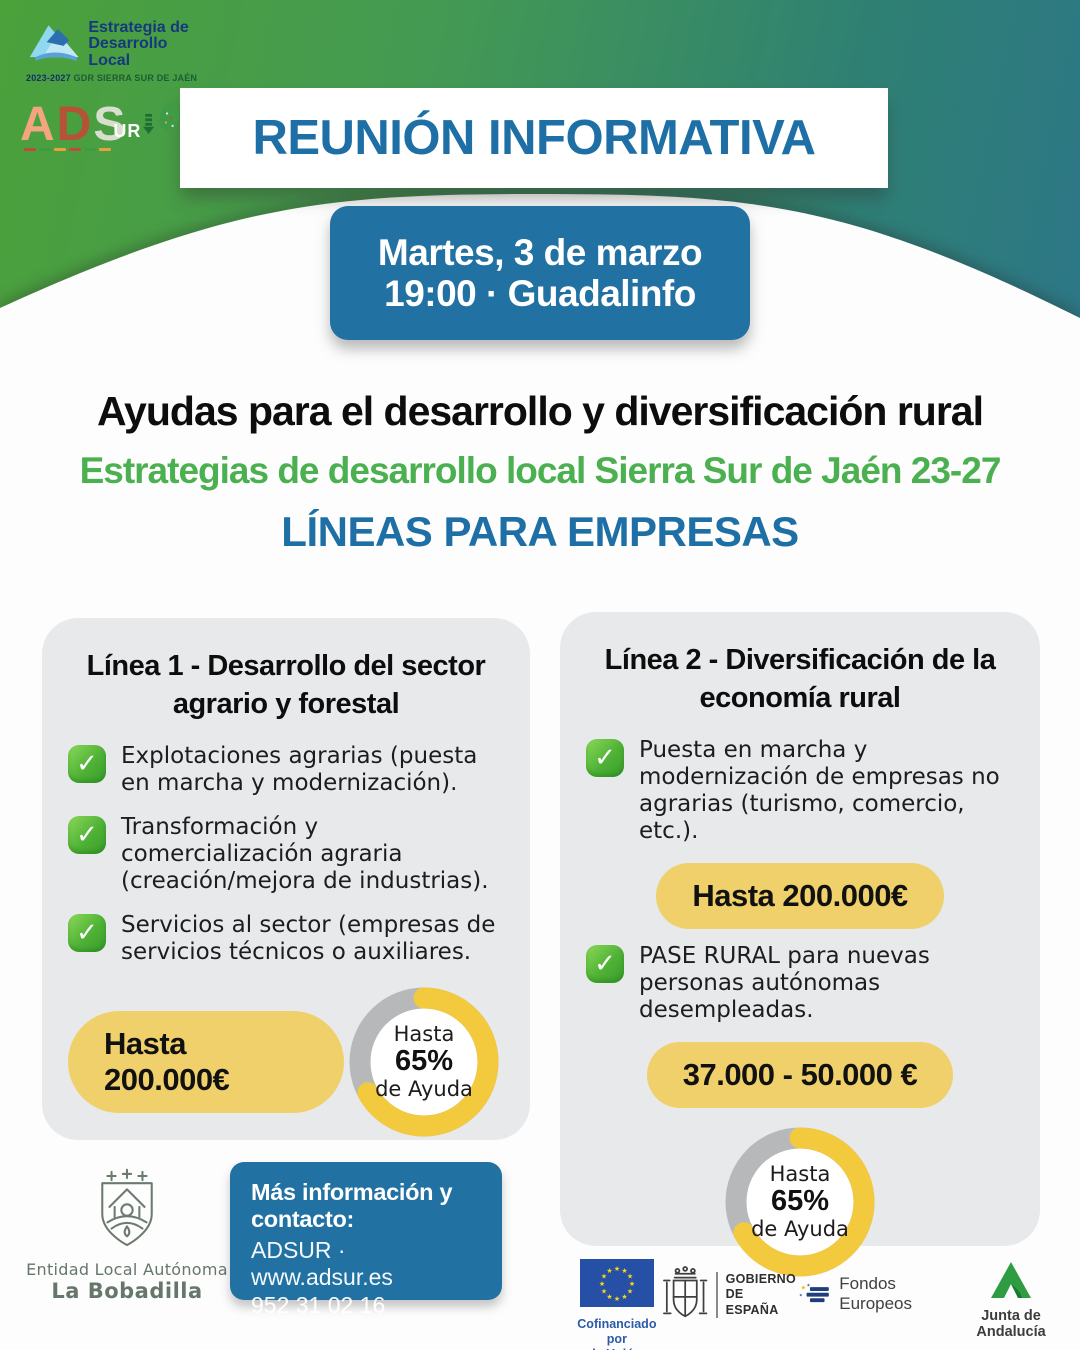  I want to click on banner: REUNIÓN INFORMATIVA, so click(534, 138).